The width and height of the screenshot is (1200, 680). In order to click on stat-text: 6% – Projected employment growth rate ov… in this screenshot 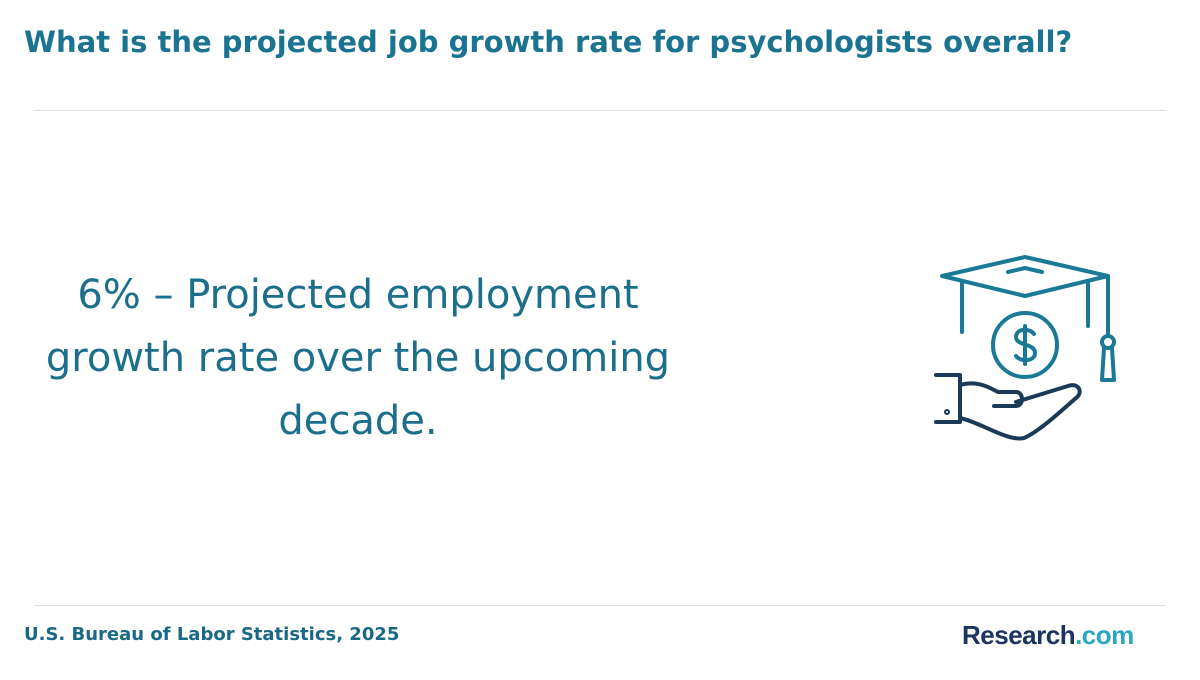, I will do `click(358, 358)`.